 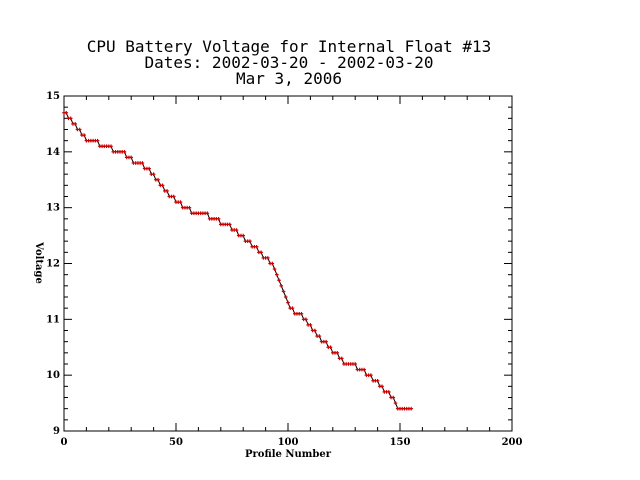 What do you see at coordinates (289, 78) in the screenshot?
I see `chart-title-line-3: Mar 3, 2006` at bounding box center [289, 78].